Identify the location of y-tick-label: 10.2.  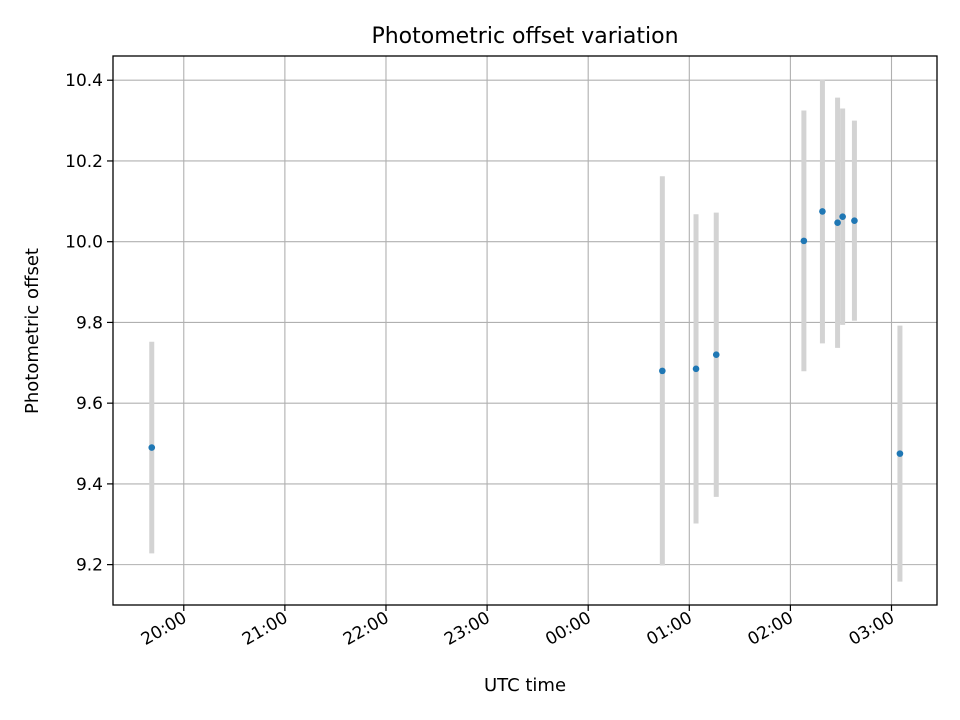
(84, 162).